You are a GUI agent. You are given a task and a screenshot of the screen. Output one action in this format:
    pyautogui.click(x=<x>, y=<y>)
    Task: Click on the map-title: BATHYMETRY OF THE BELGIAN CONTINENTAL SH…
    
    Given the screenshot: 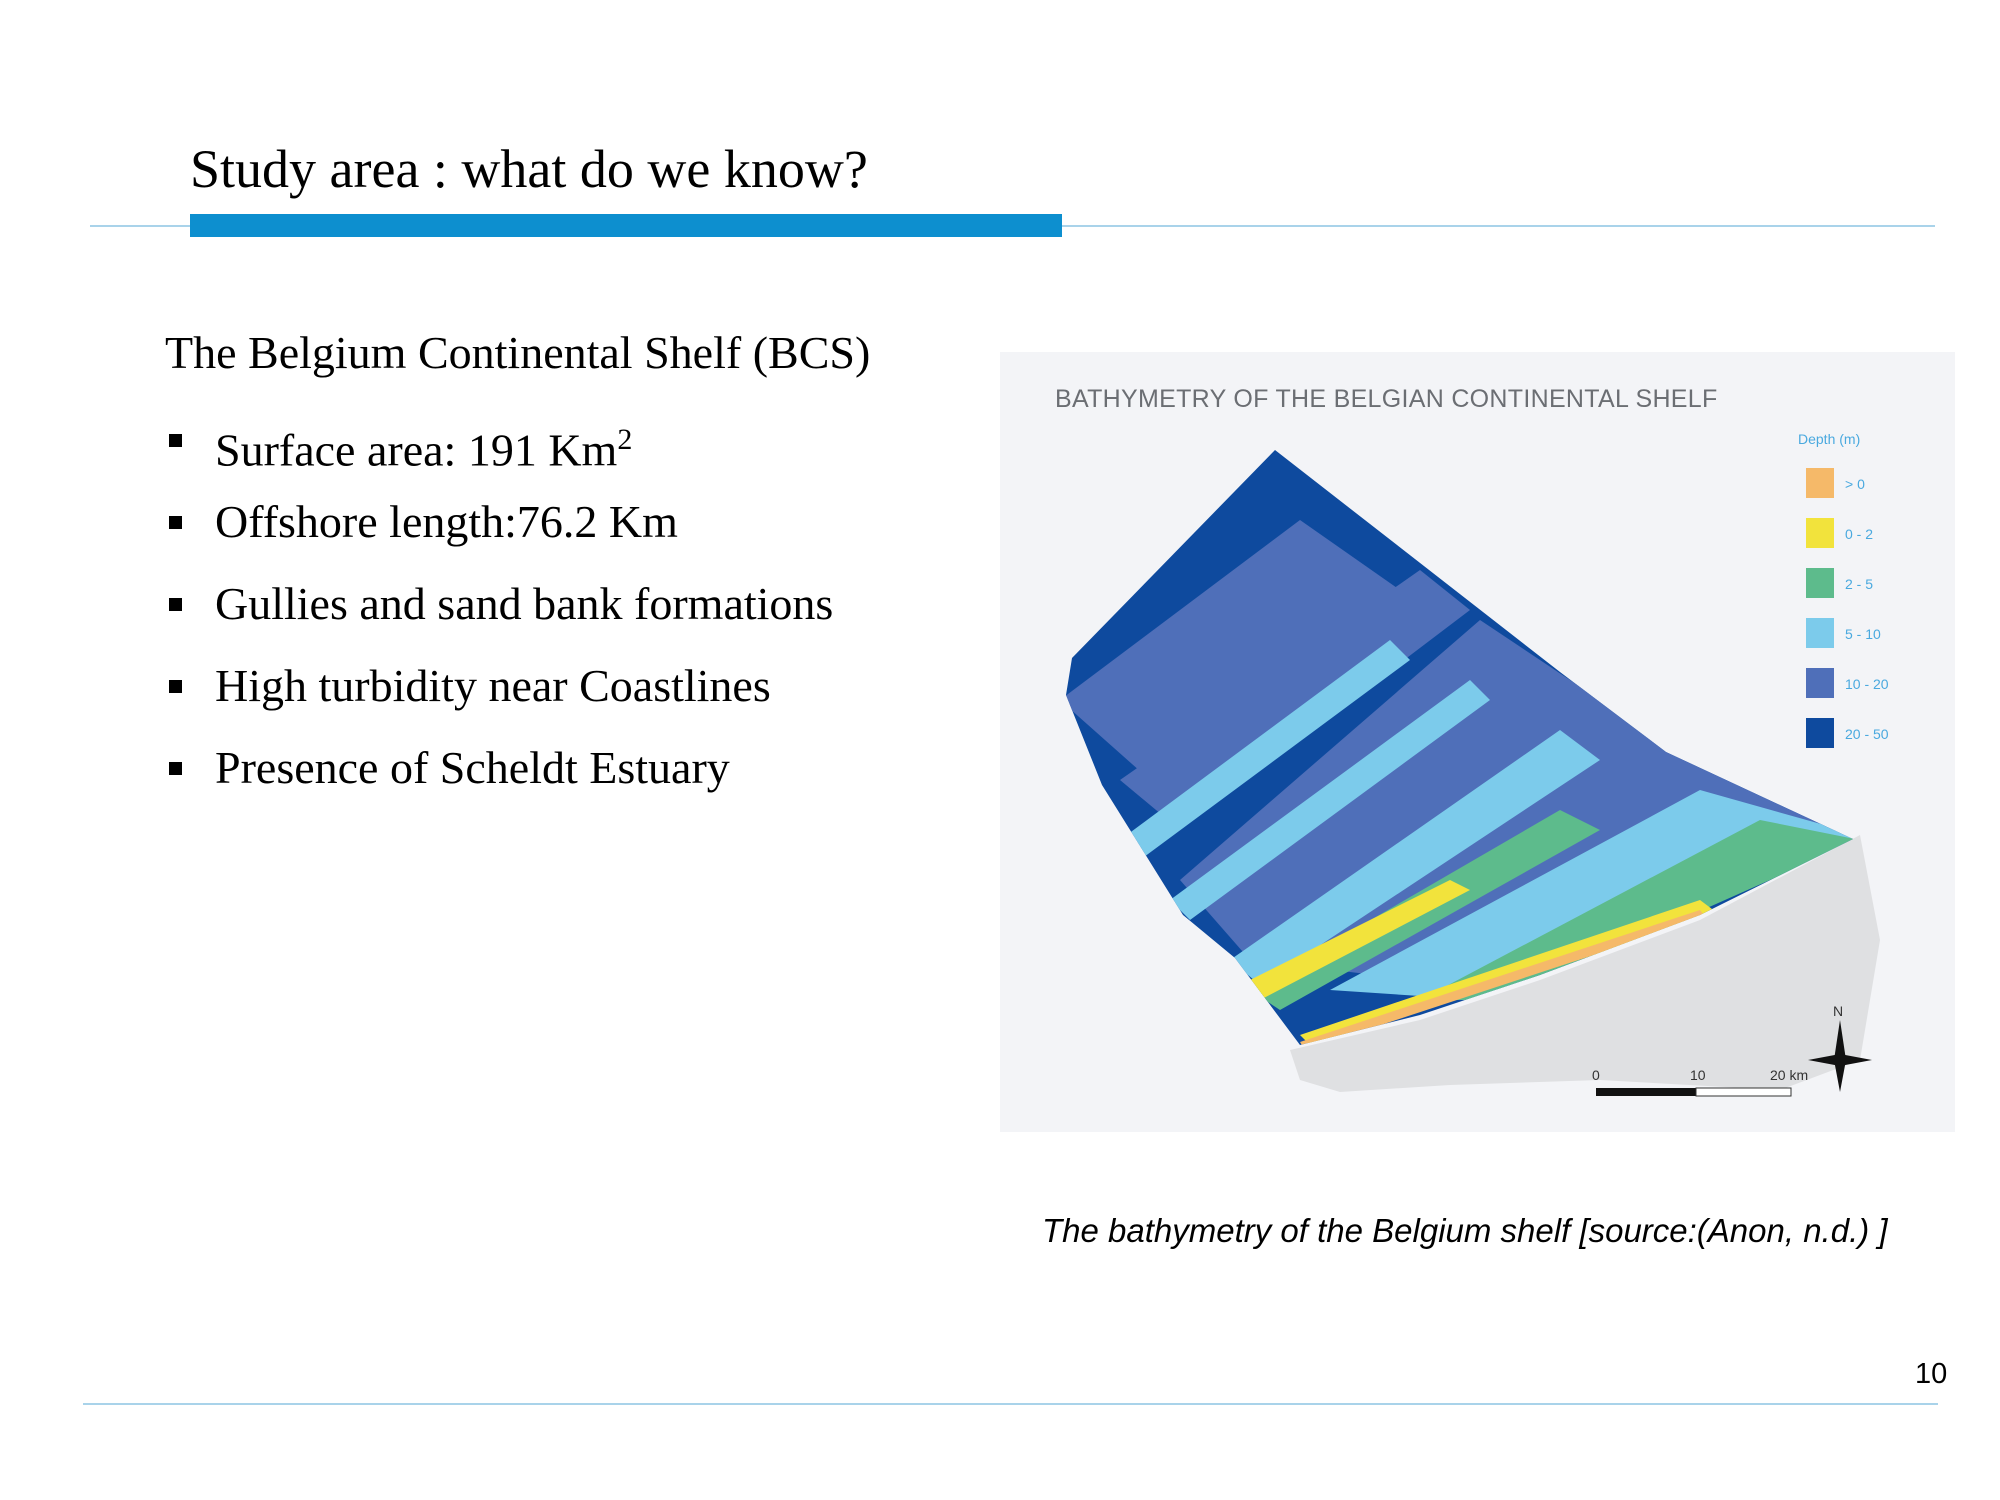 What is the action you would take?
    pyautogui.click(x=1386, y=399)
    